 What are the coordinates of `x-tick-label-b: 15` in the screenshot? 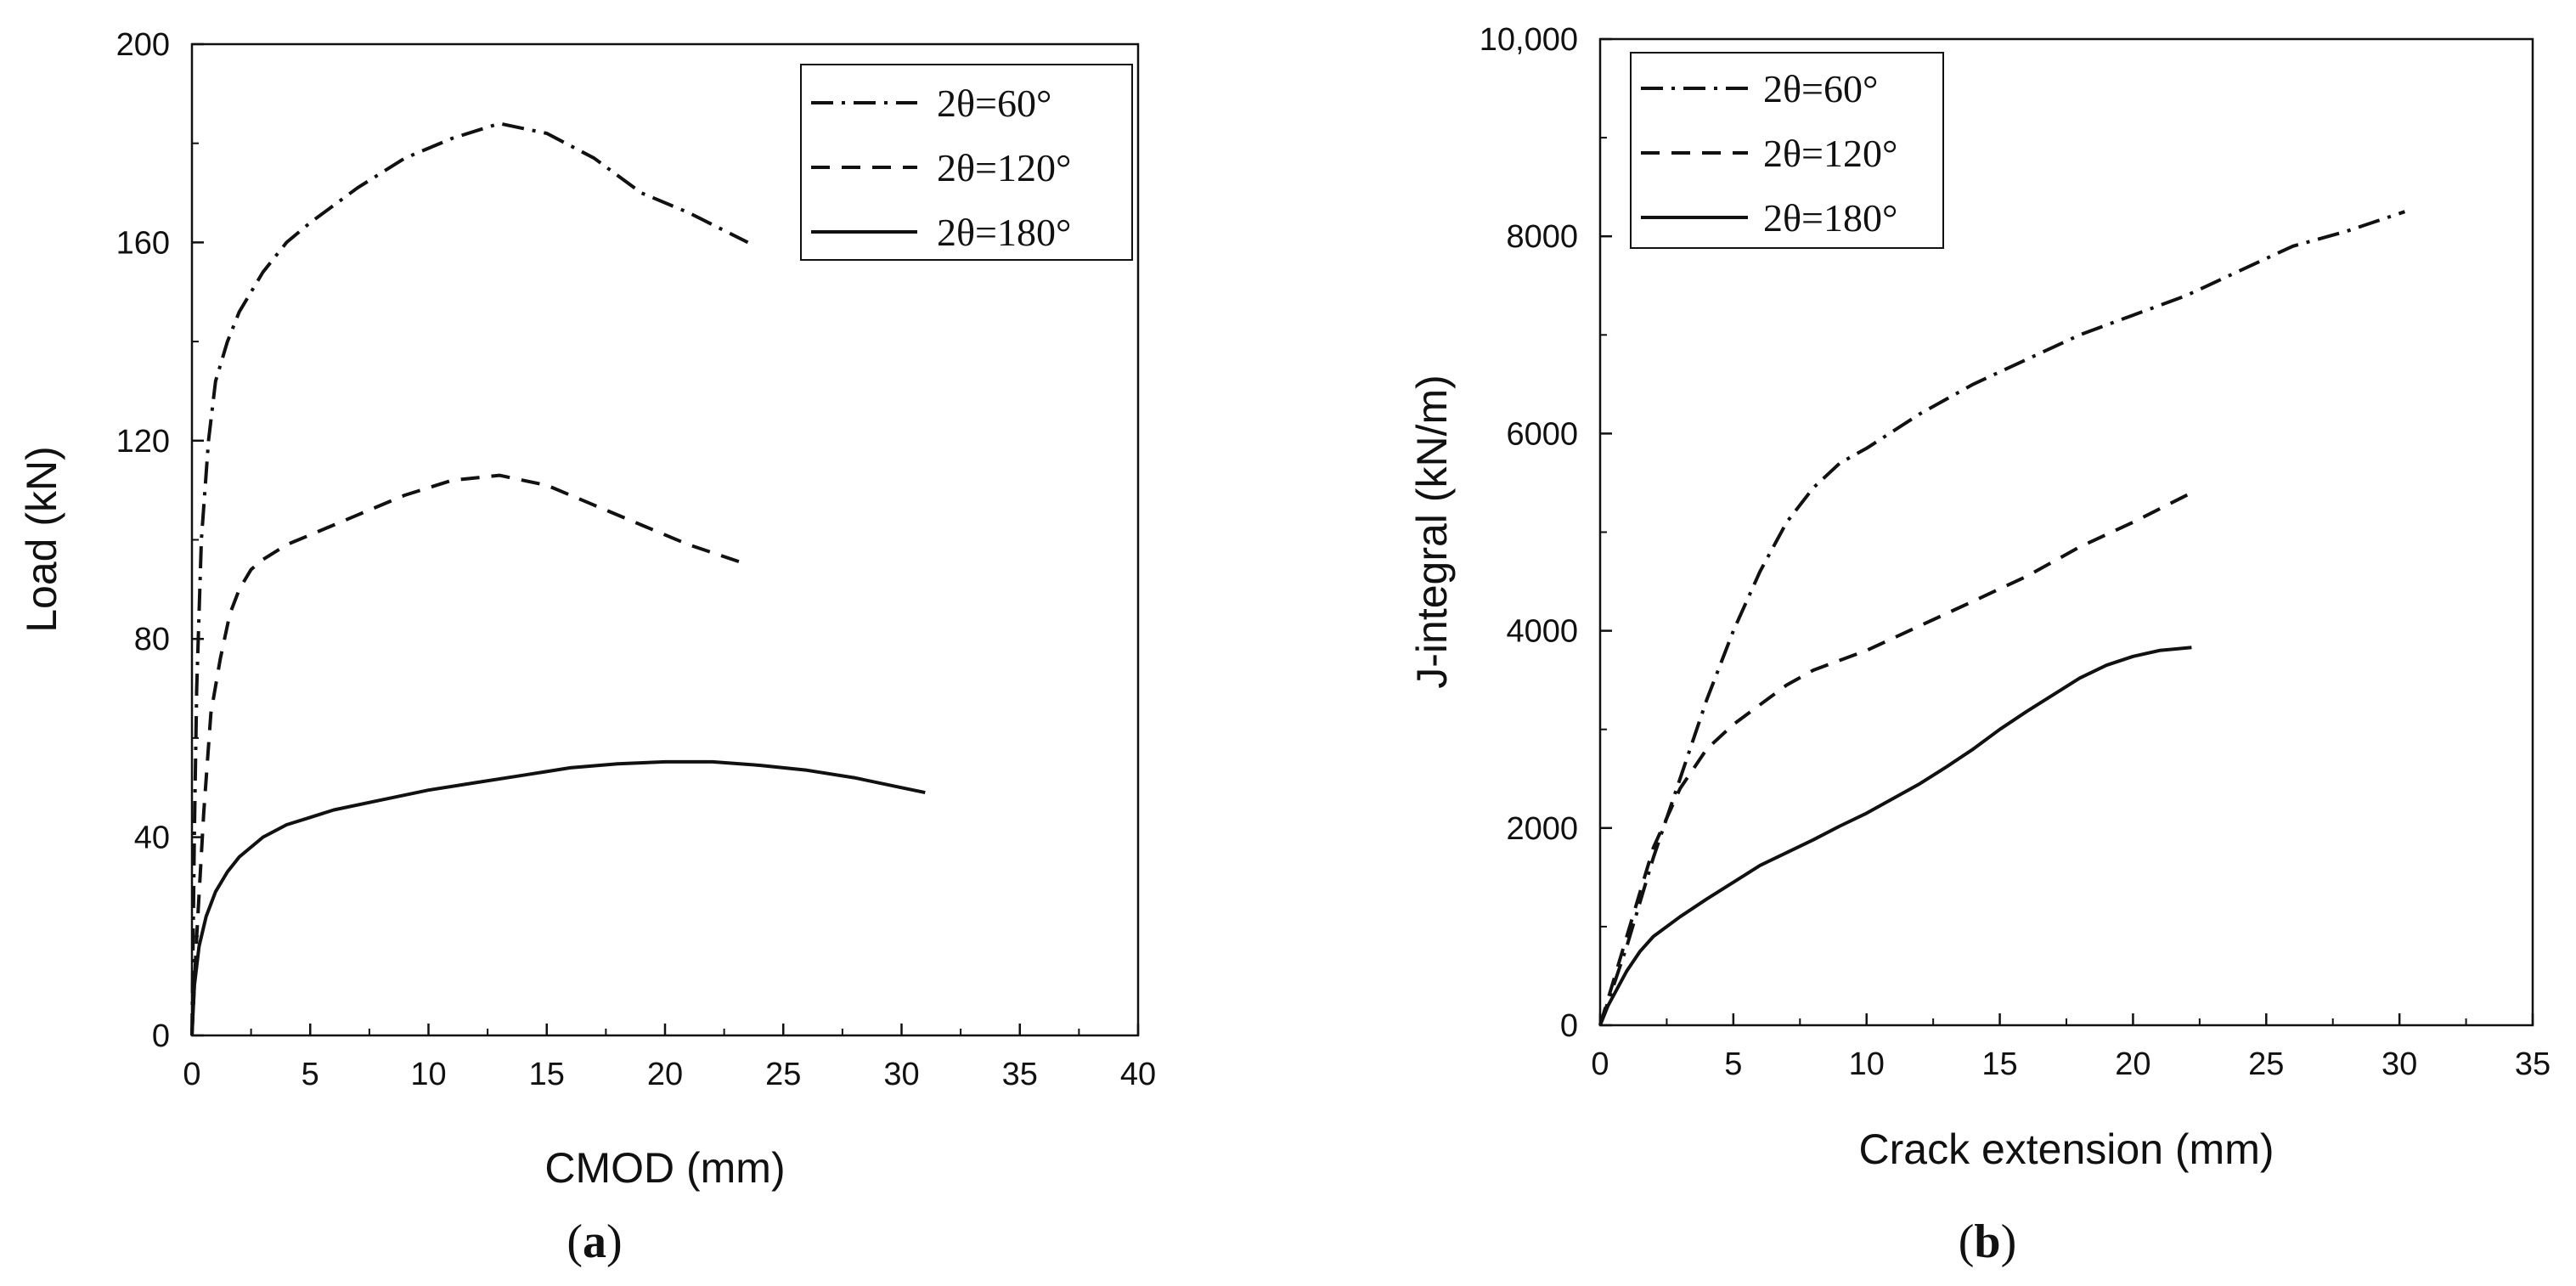 It's located at (1999, 1064).